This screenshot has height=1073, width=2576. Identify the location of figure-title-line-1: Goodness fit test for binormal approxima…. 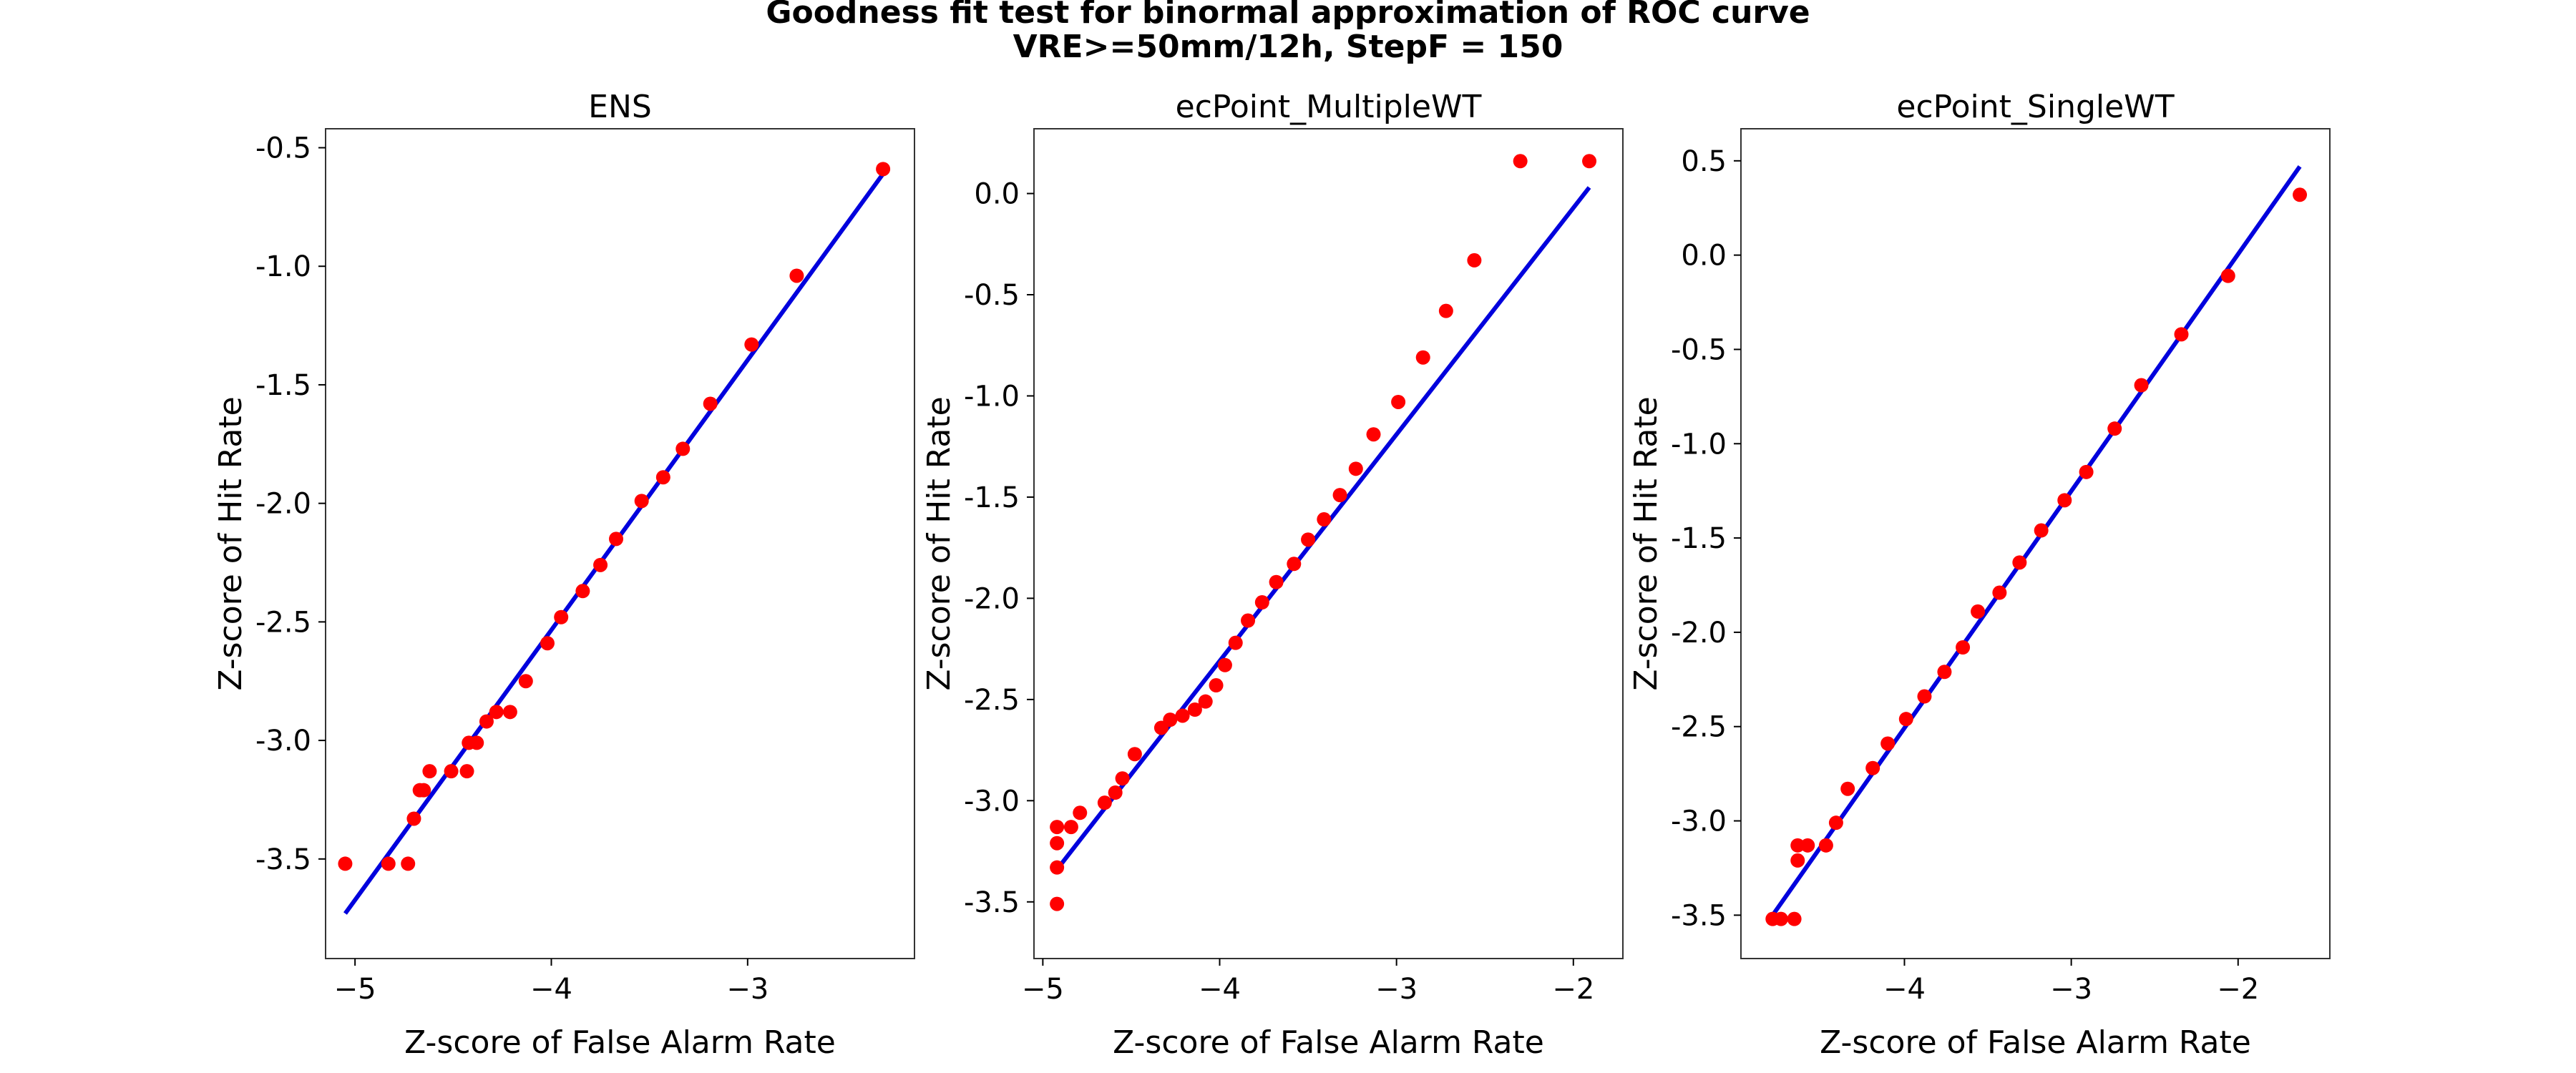
(1288, 15).